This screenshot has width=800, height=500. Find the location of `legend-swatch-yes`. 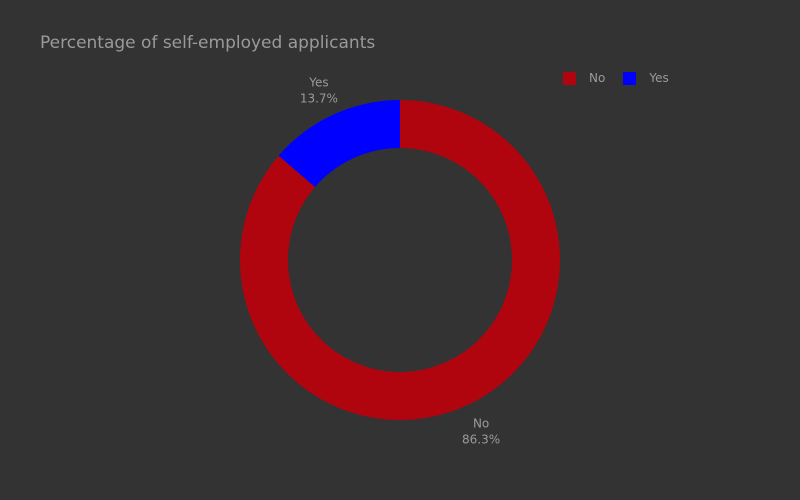

legend-swatch-yes is located at coordinates (630, 78).